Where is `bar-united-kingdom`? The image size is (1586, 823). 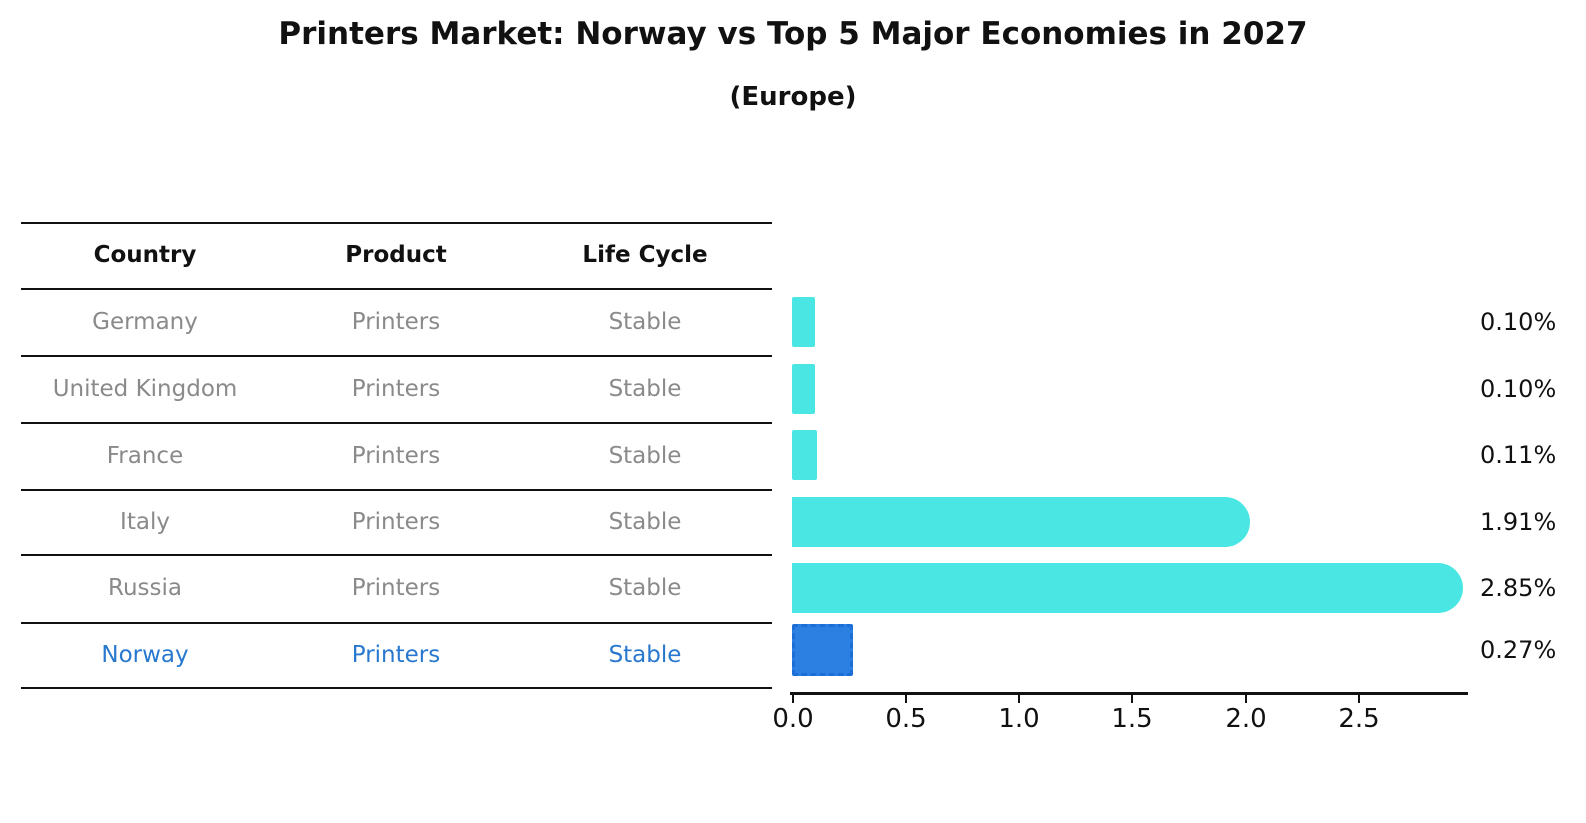
bar-united-kingdom is located at coordinates (803, 389).